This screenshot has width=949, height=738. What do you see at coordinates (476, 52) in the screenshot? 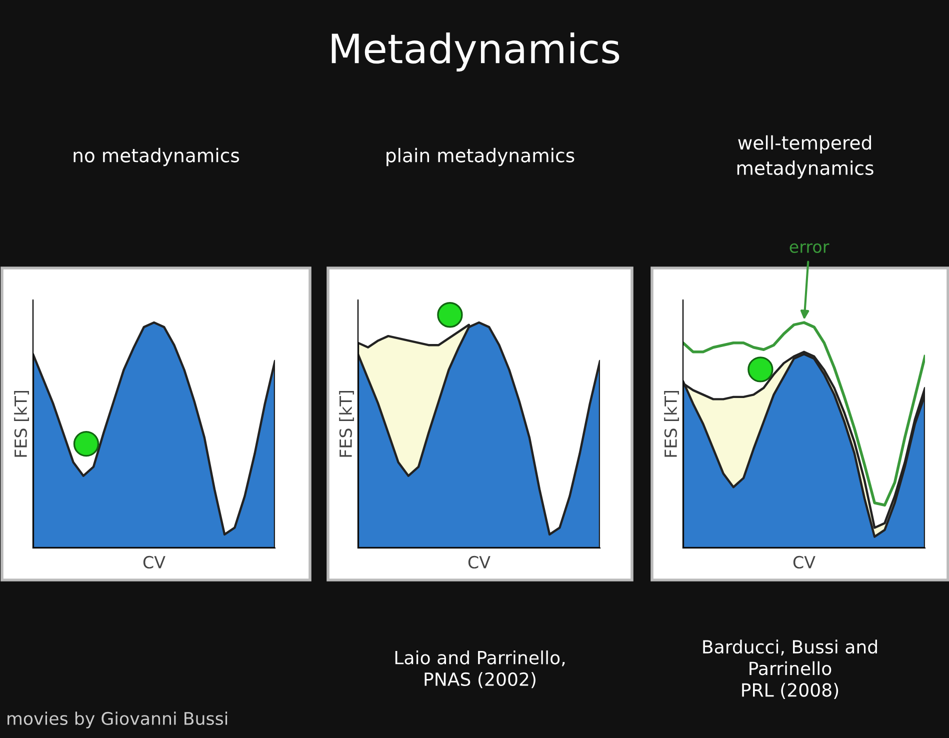
I see `text: Metadynamics` at bounding box center [476, 52].